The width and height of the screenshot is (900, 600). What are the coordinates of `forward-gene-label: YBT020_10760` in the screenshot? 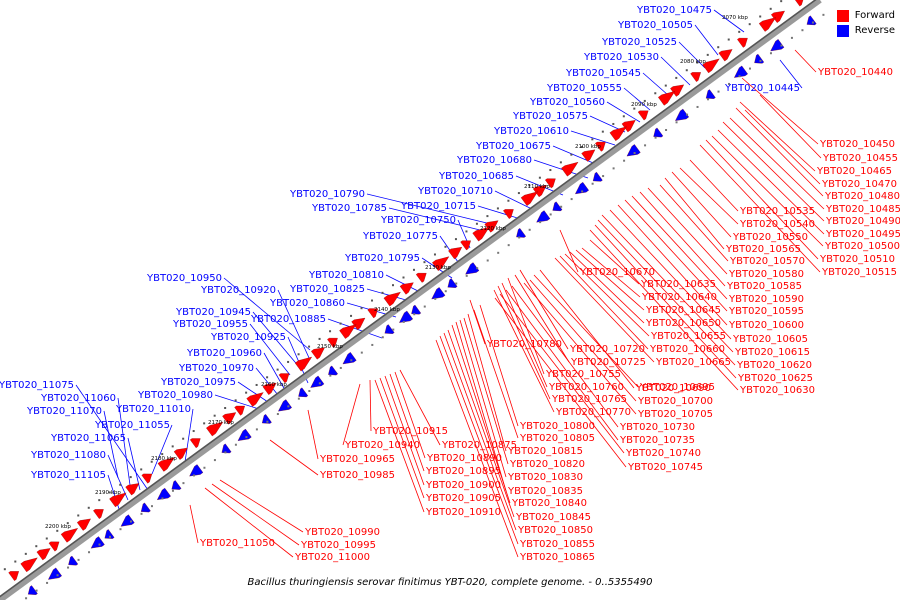 It's located at (586, 387).